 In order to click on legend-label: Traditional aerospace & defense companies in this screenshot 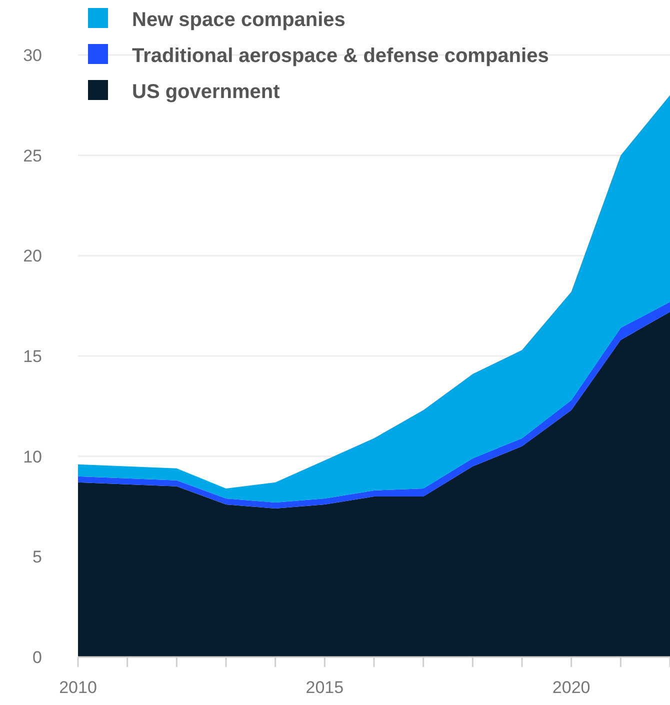, I will do `click(340, 56)`.